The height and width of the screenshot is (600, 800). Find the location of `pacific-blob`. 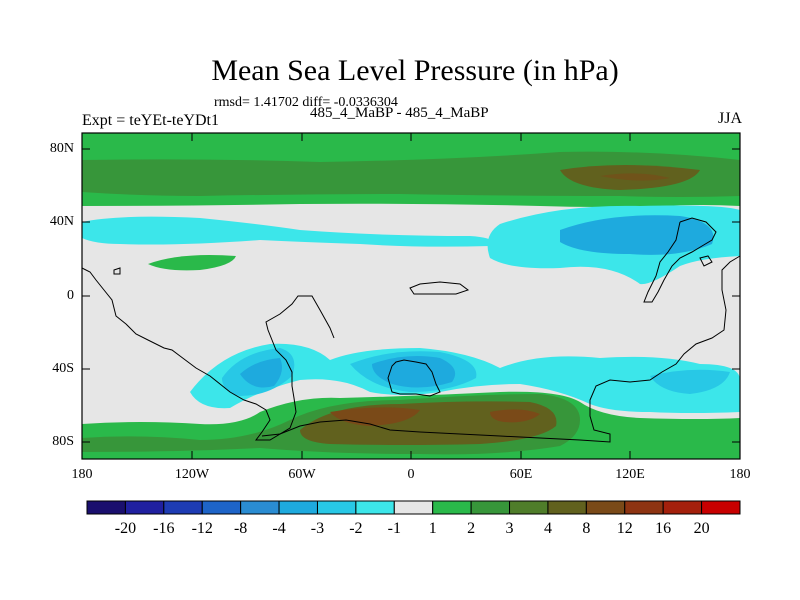

pacific-blob is located at coordinates (192, 263).